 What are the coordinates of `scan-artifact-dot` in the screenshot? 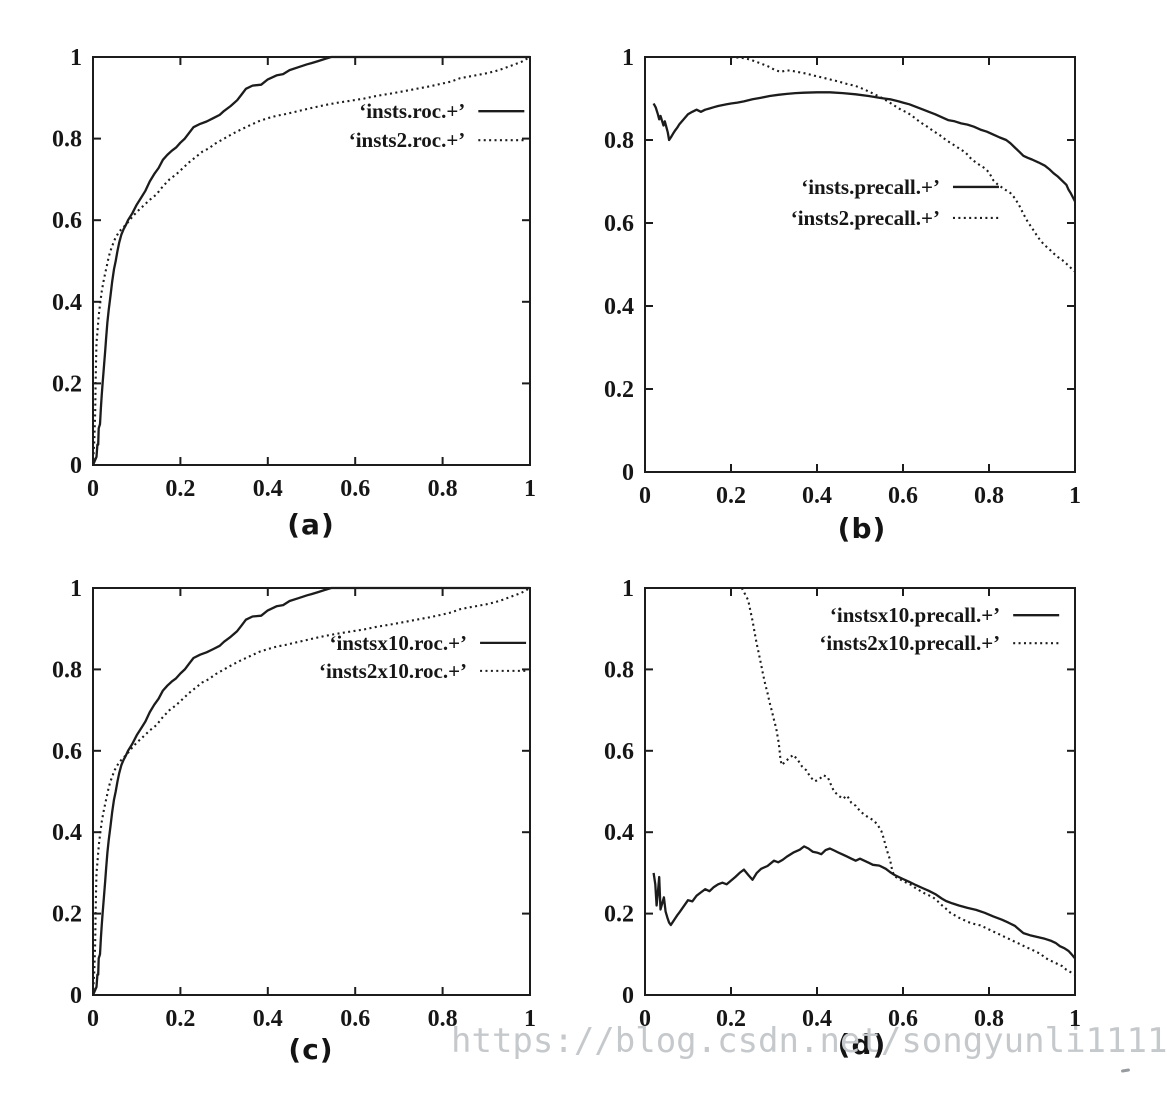 It's located at (1125, 1070).